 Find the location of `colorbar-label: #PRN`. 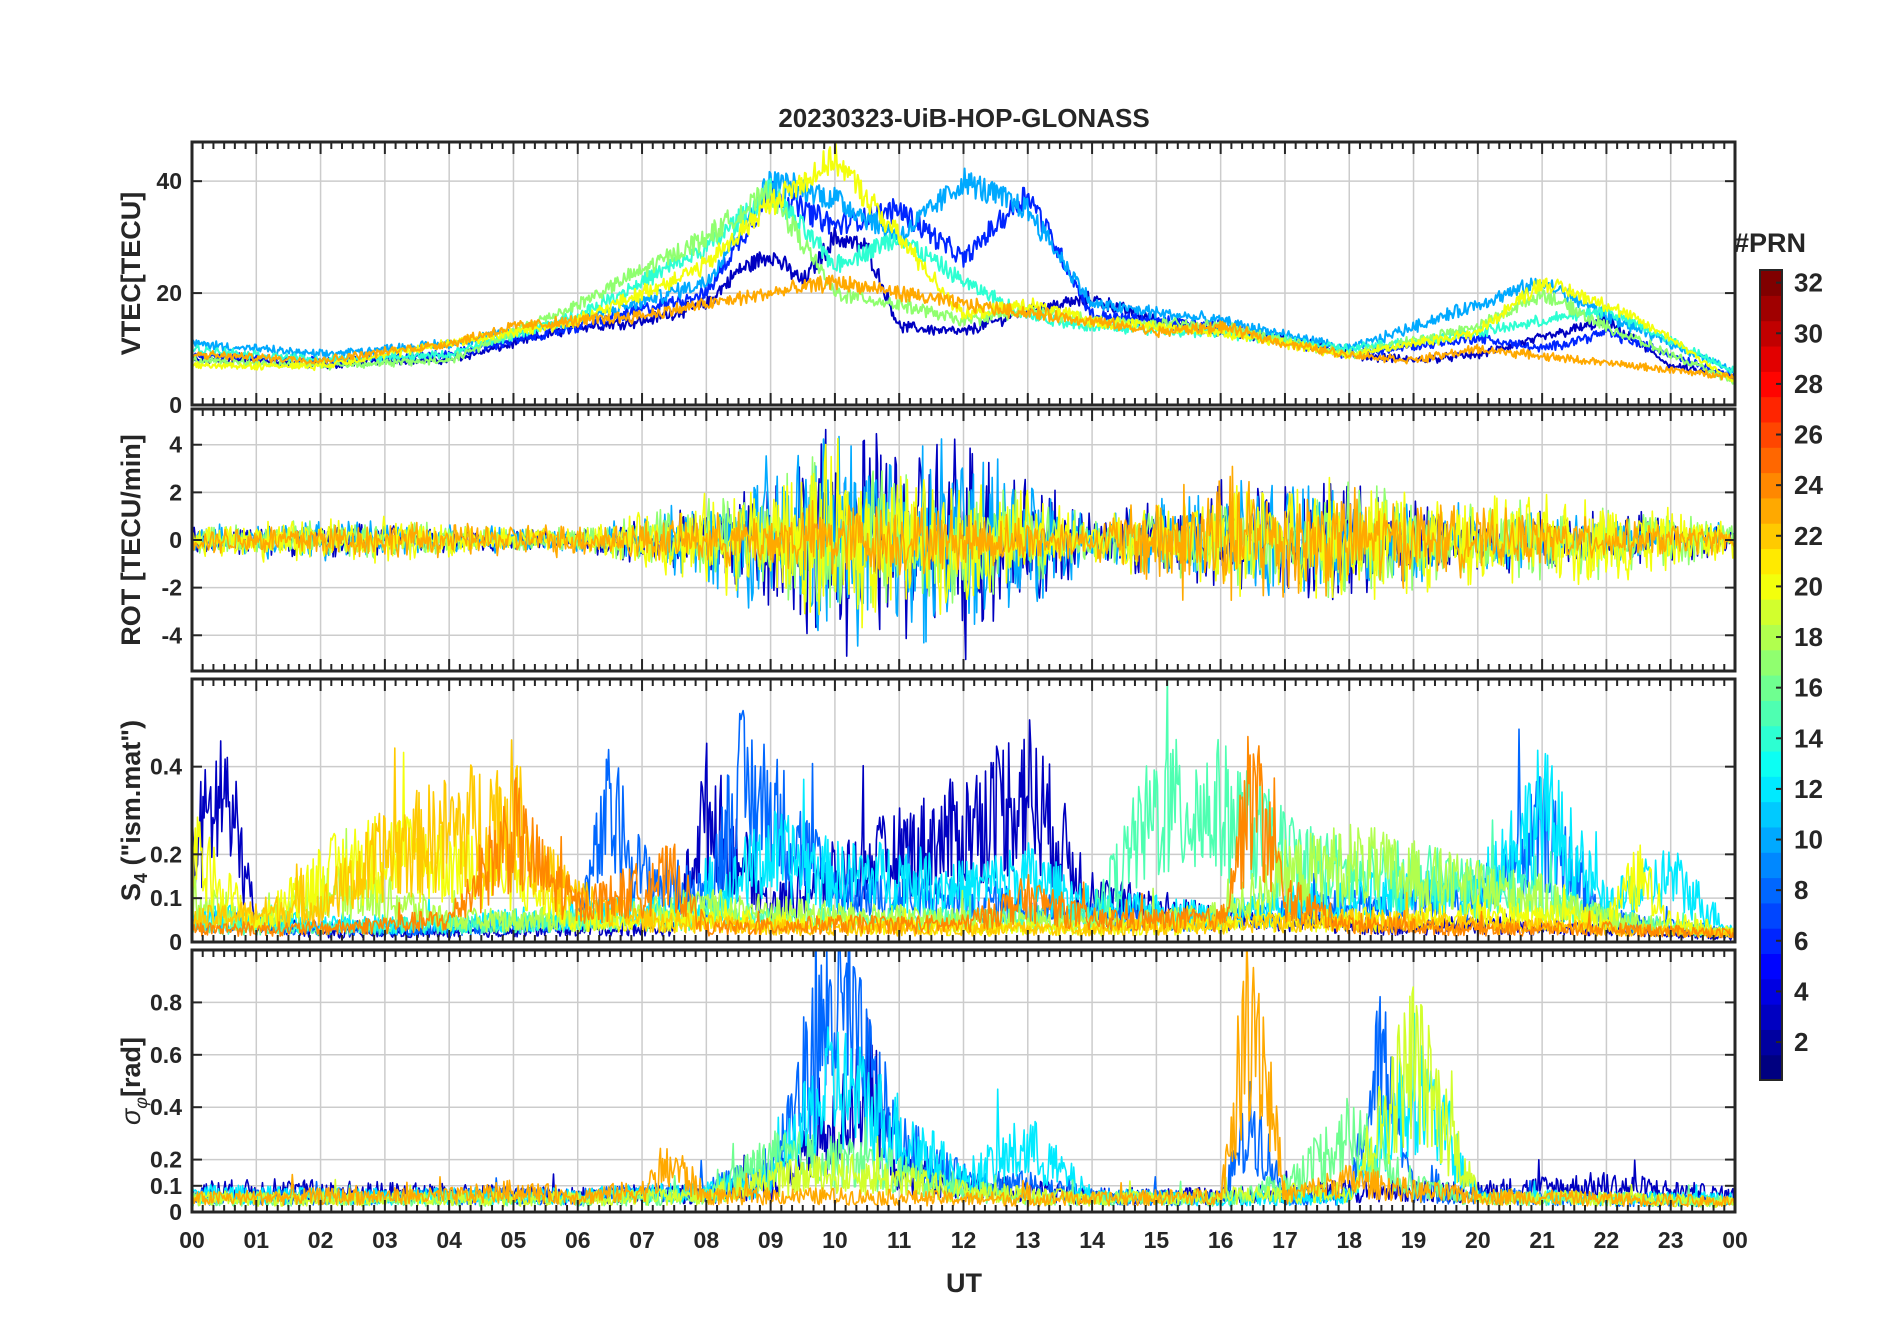

colorbar-label: #PRN is located at coordinates (1770, 243).